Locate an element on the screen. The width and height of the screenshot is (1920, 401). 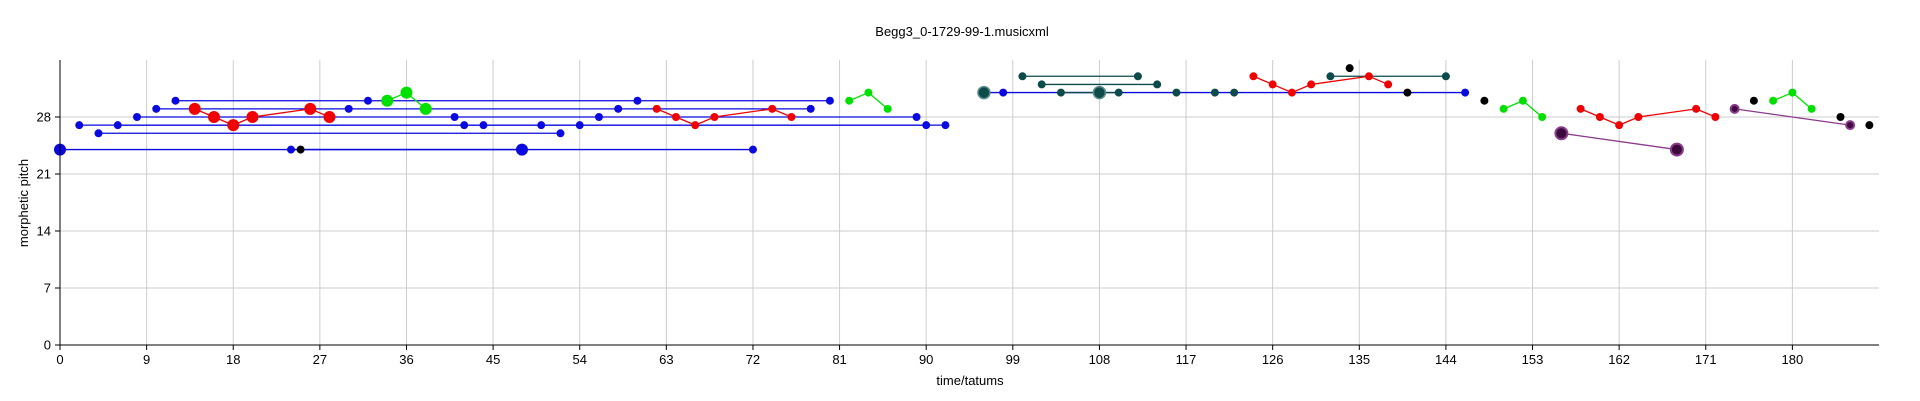
x-tick-label: 108 is located at coordinates (1100, 359).